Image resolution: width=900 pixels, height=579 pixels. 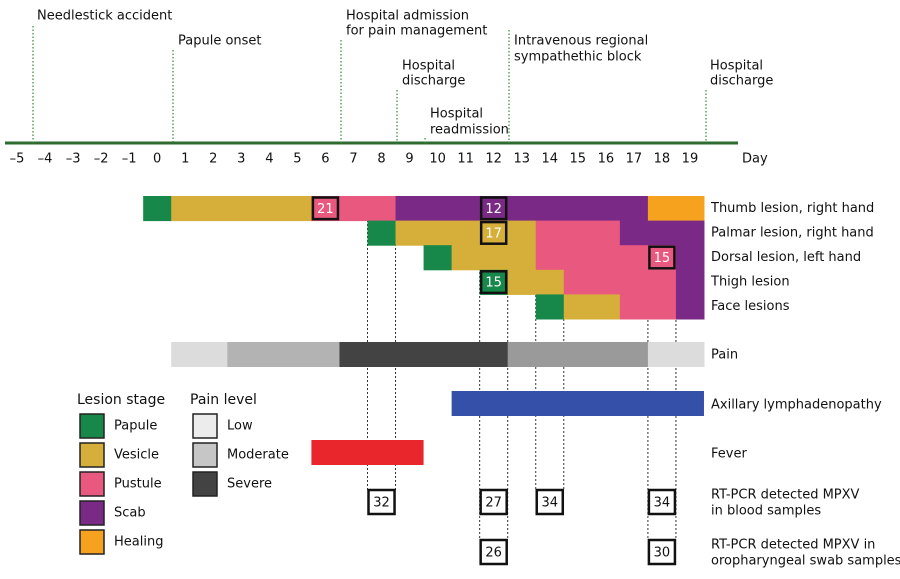 I want to click on pcr-label: RT-PCR detected MPXV, so click(x=785, y=495).